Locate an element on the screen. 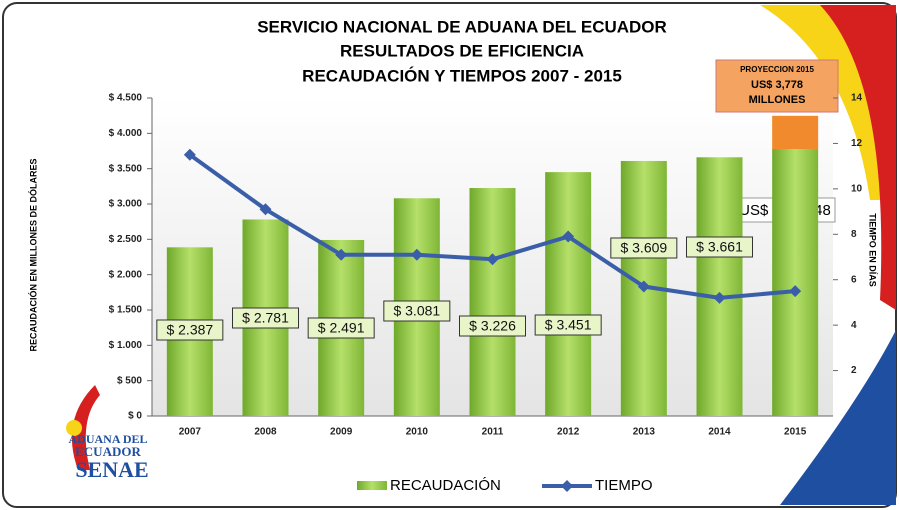 This screenshot has height=510, width=899. decor-red is located at coordinates (858, 157).